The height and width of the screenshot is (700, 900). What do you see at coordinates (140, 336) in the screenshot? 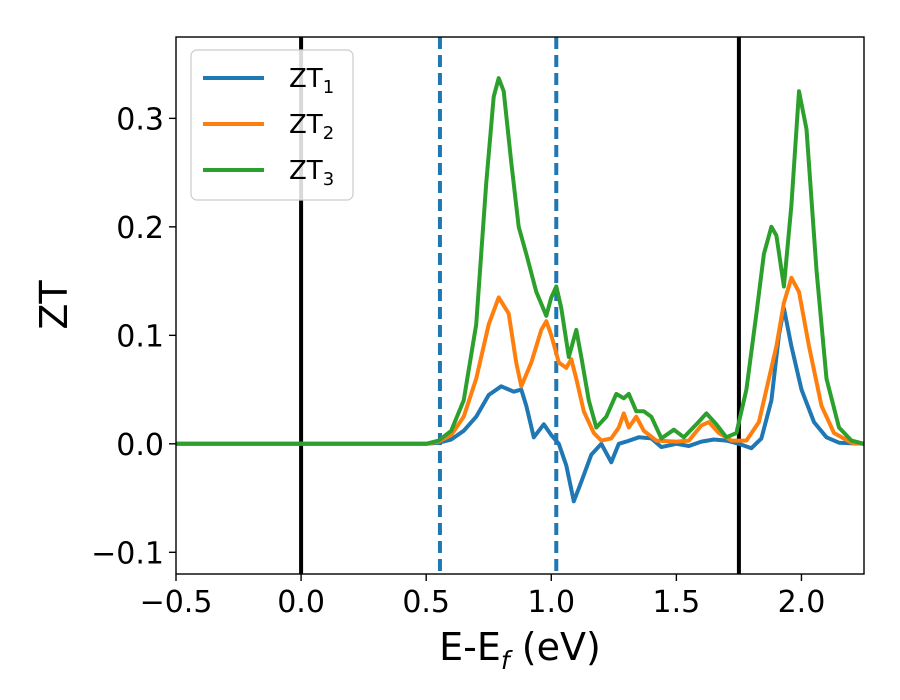
I see `y-tick-label: 0.1` at bounding box center [140, 336].